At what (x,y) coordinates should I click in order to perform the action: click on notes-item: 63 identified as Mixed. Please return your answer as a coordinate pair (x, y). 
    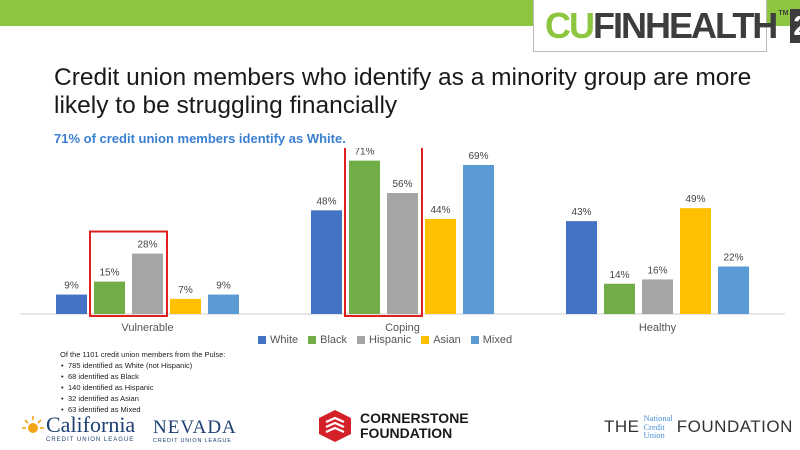
    Looking at the image, I should click on (142, 409).